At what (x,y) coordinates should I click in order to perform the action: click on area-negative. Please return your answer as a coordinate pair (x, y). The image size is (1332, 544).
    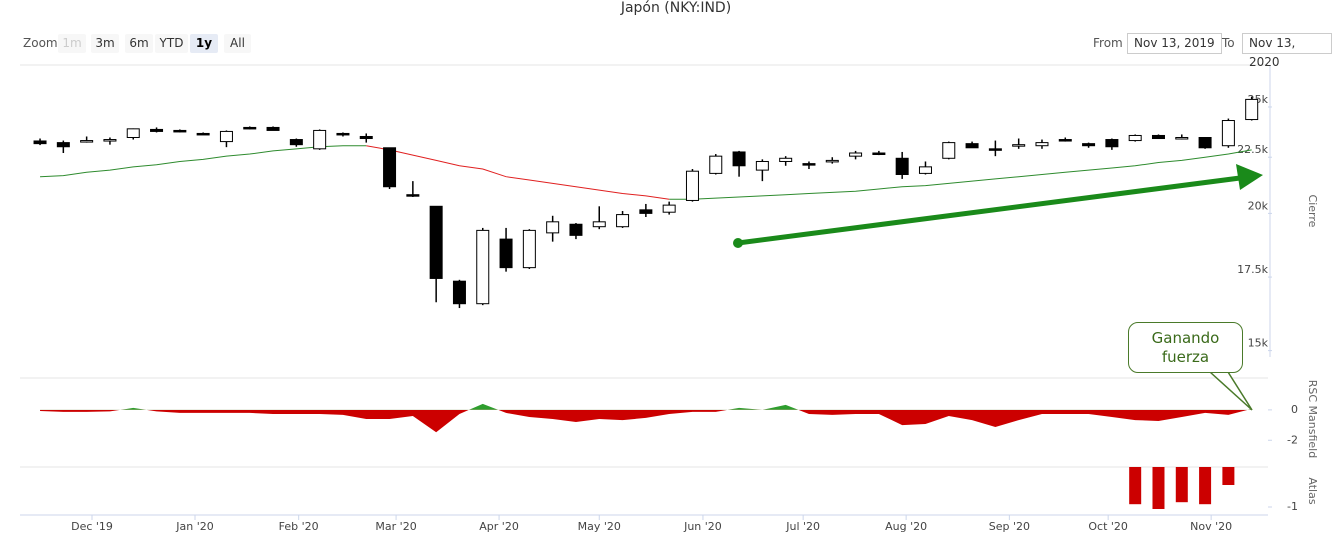
    Looking at the image, I should click on (646, 421).